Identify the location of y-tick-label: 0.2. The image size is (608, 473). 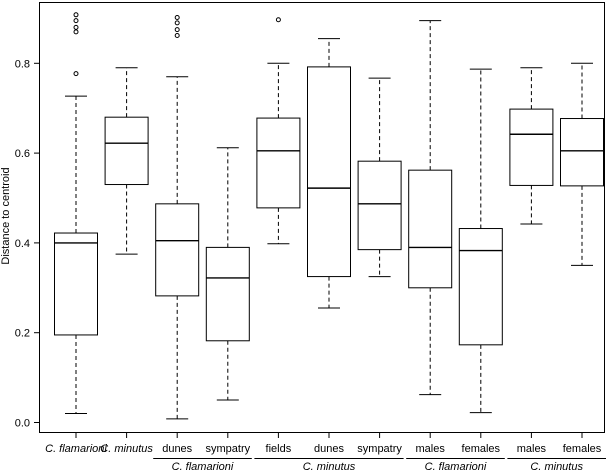
(22, 334).